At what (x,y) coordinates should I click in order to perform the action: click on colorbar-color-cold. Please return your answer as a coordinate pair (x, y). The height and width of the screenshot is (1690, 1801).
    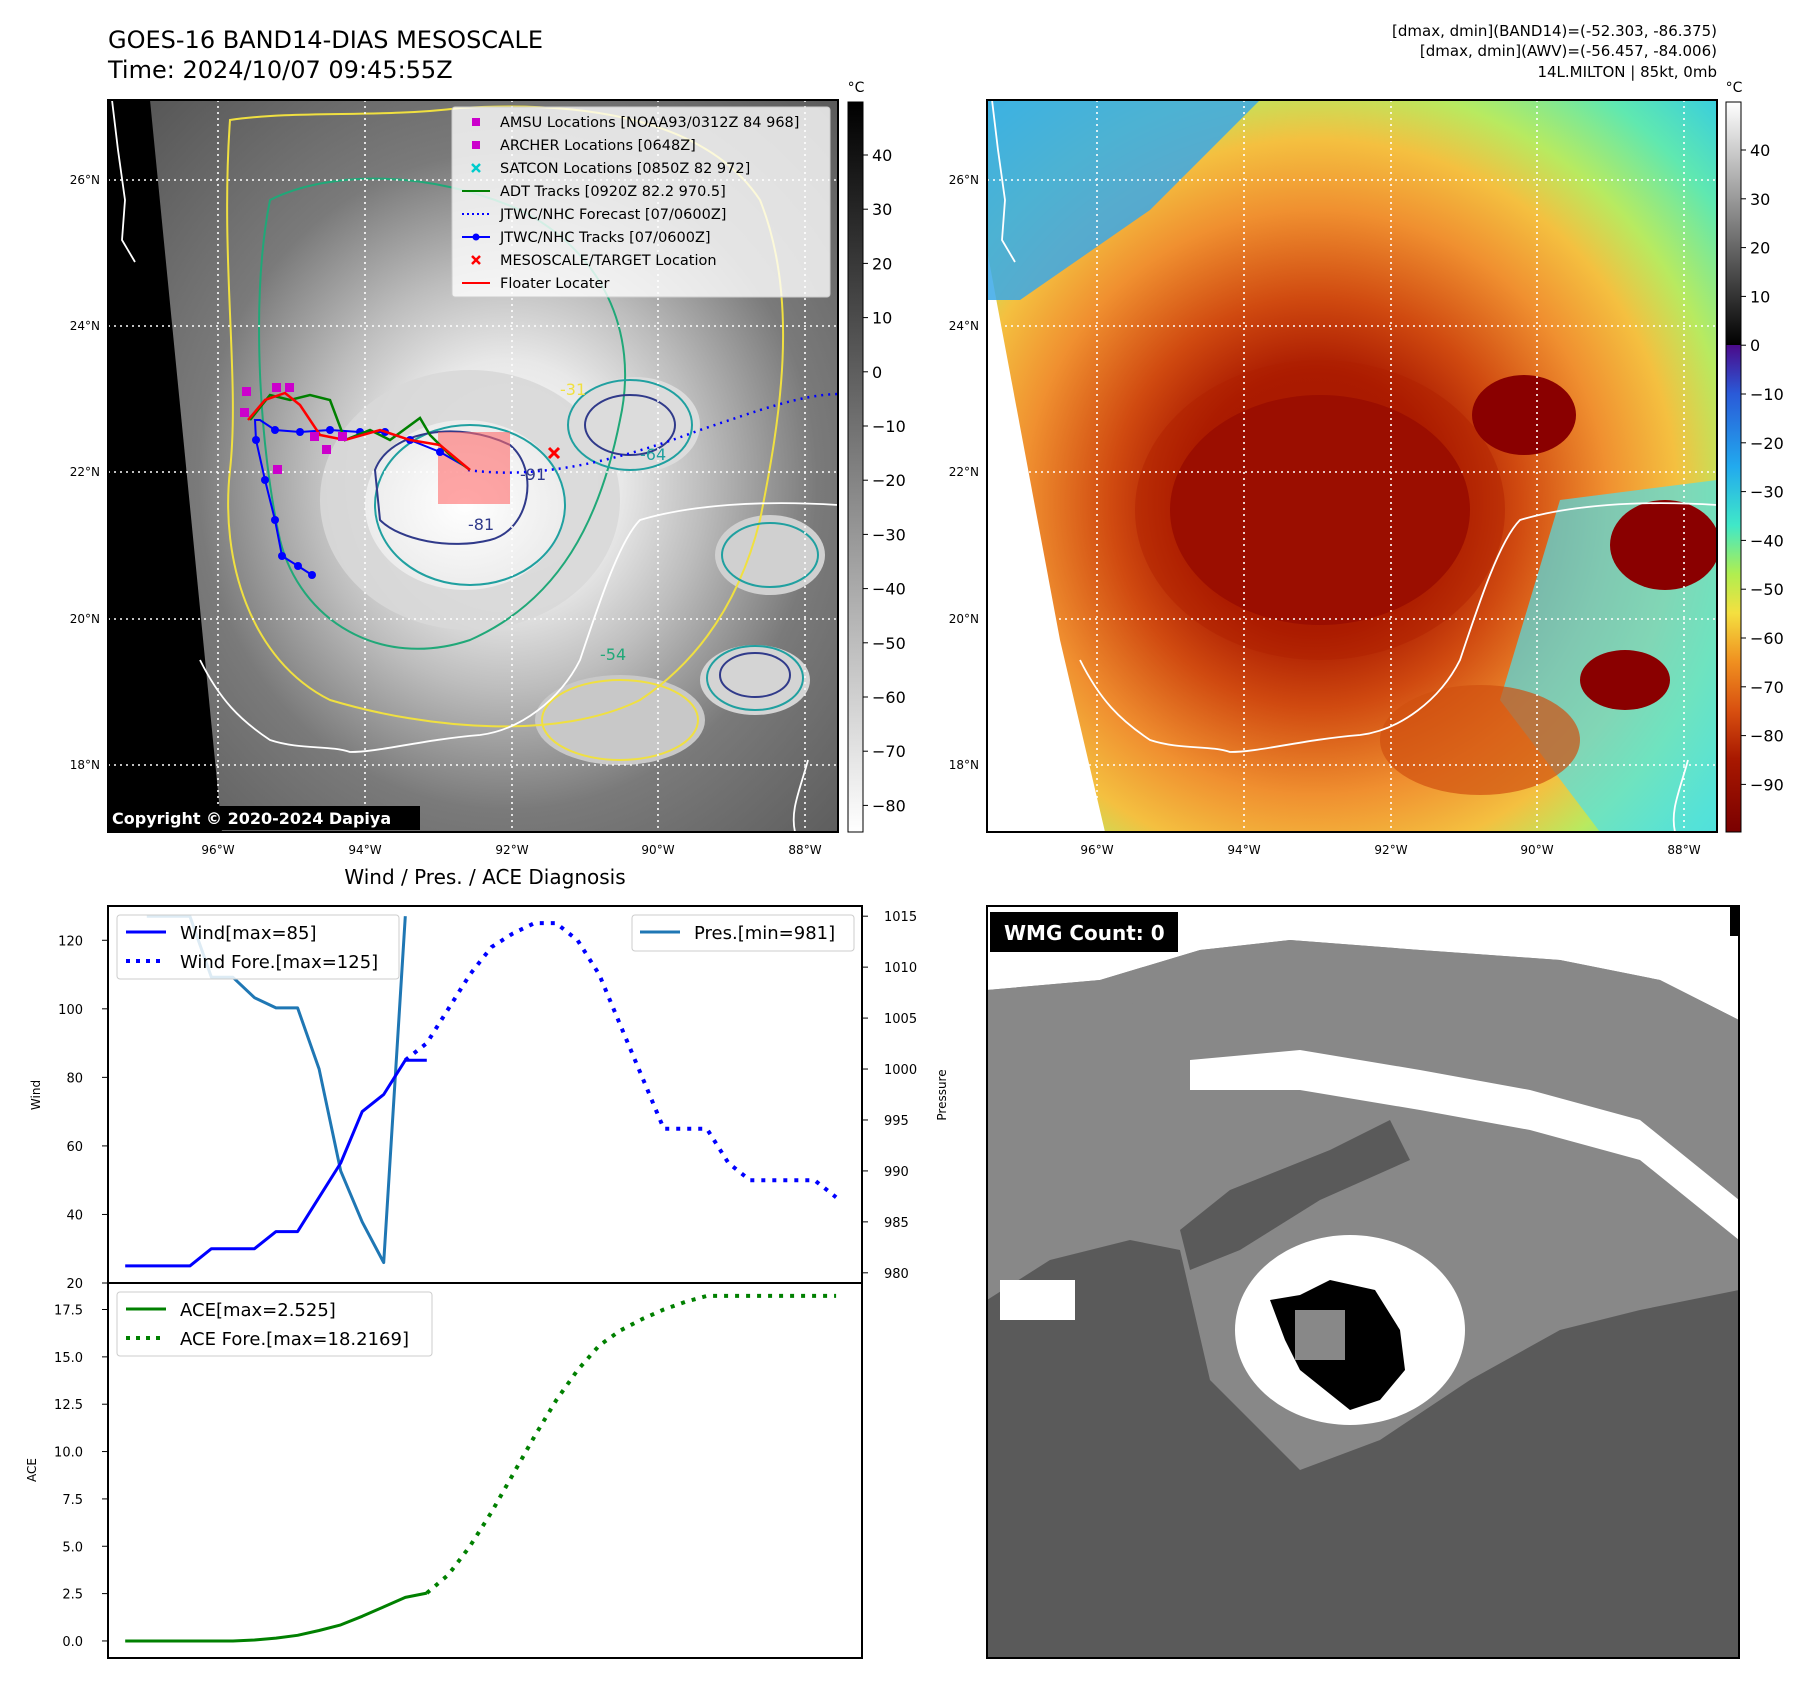
    Looking at the image, I should click on (1733, 588).